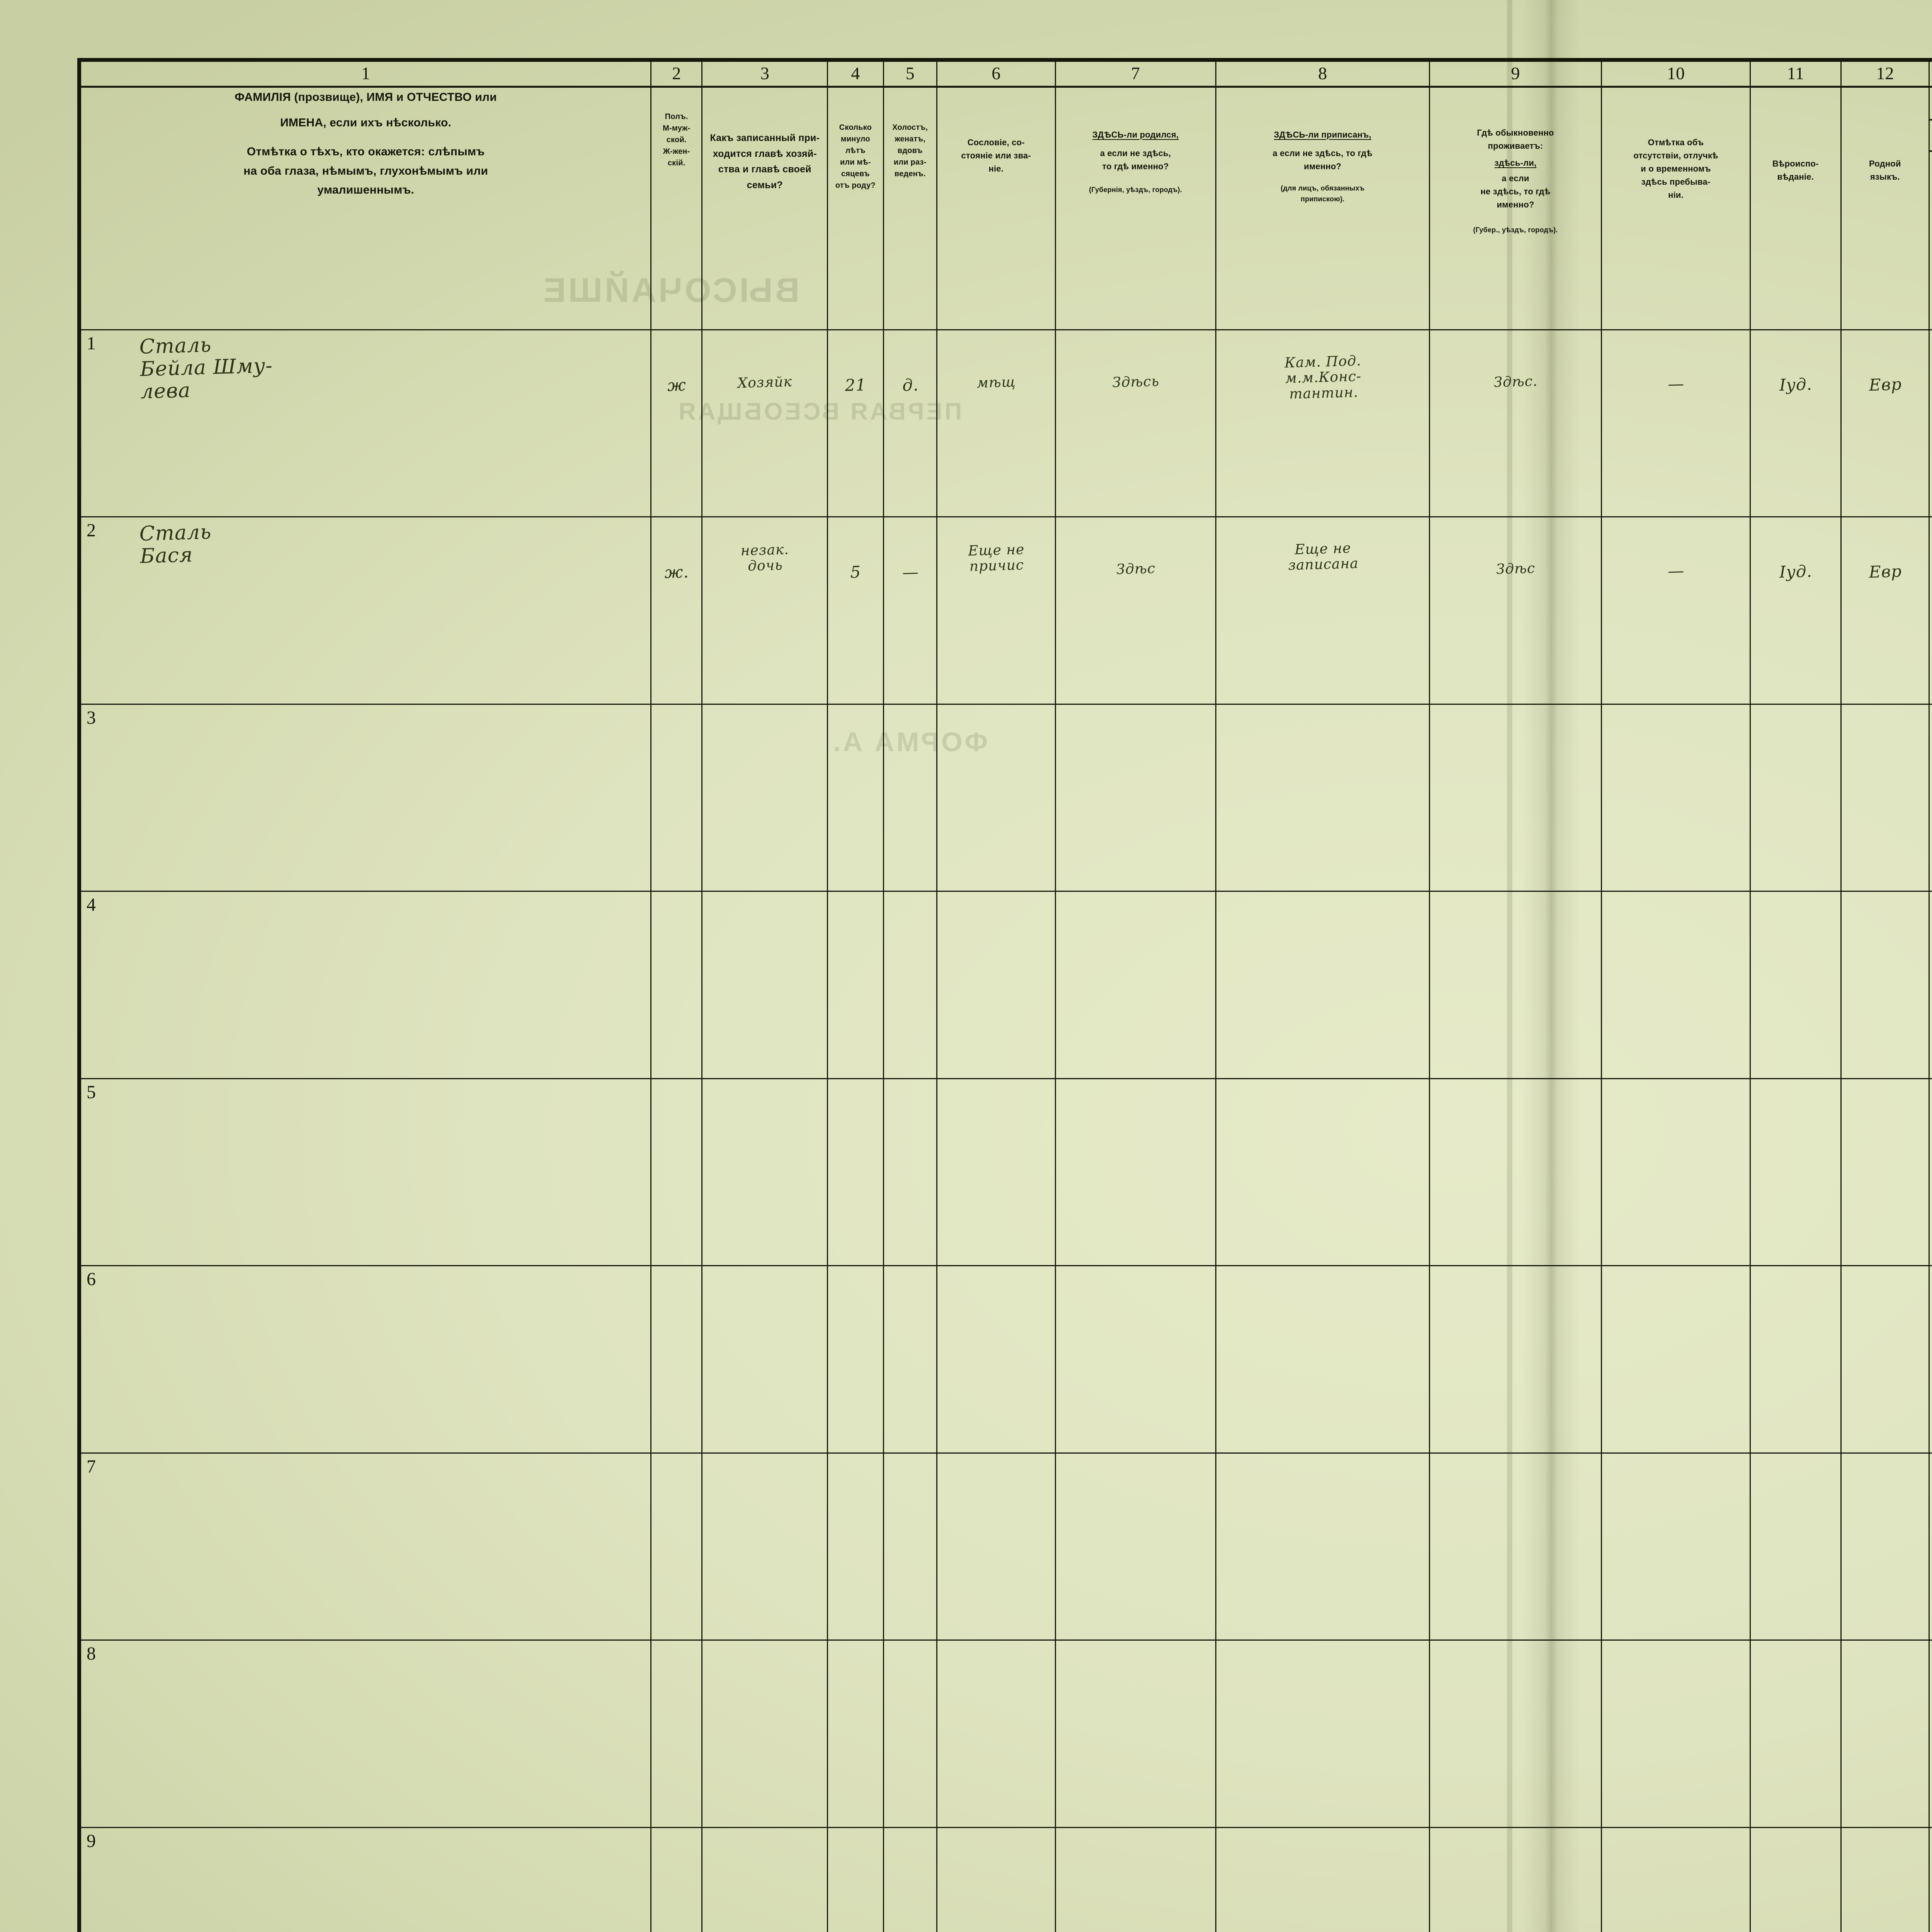 The height and width of the screenshot is (1932, 1932). Describe the element at coordinates (996, 424) in the screenshot. I see `cell-c6: мѣщ` at that location.